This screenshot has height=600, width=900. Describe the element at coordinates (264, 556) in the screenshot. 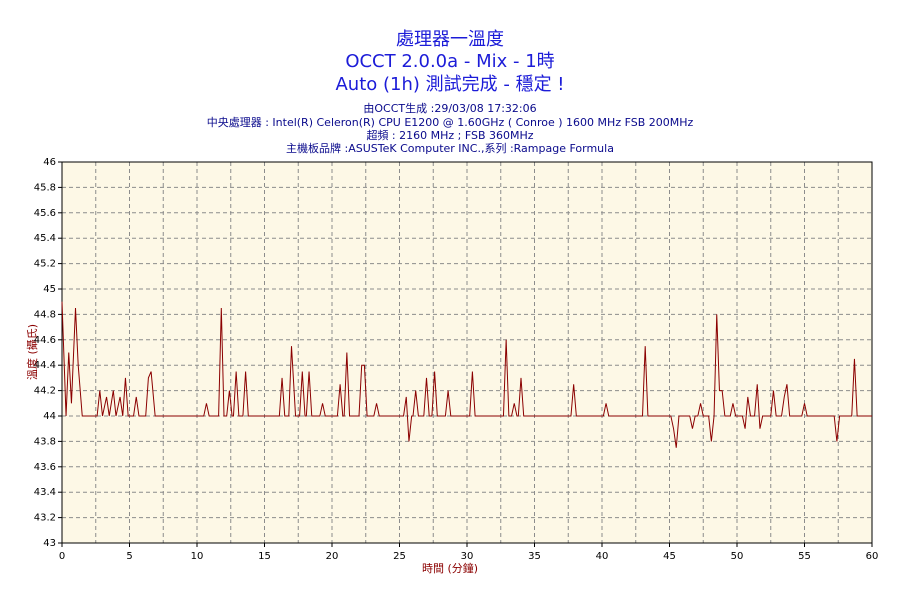

I see `x-tick-label: 15` at that location.